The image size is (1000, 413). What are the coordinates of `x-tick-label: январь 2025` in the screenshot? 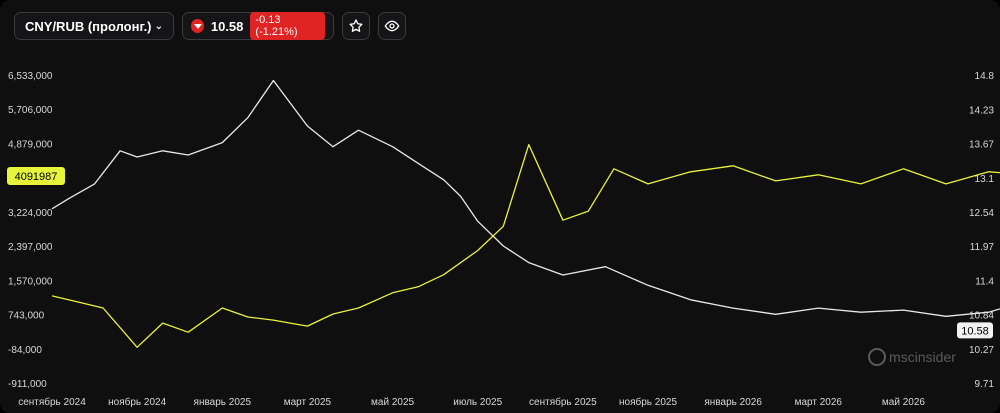 It's located at (223, 402).